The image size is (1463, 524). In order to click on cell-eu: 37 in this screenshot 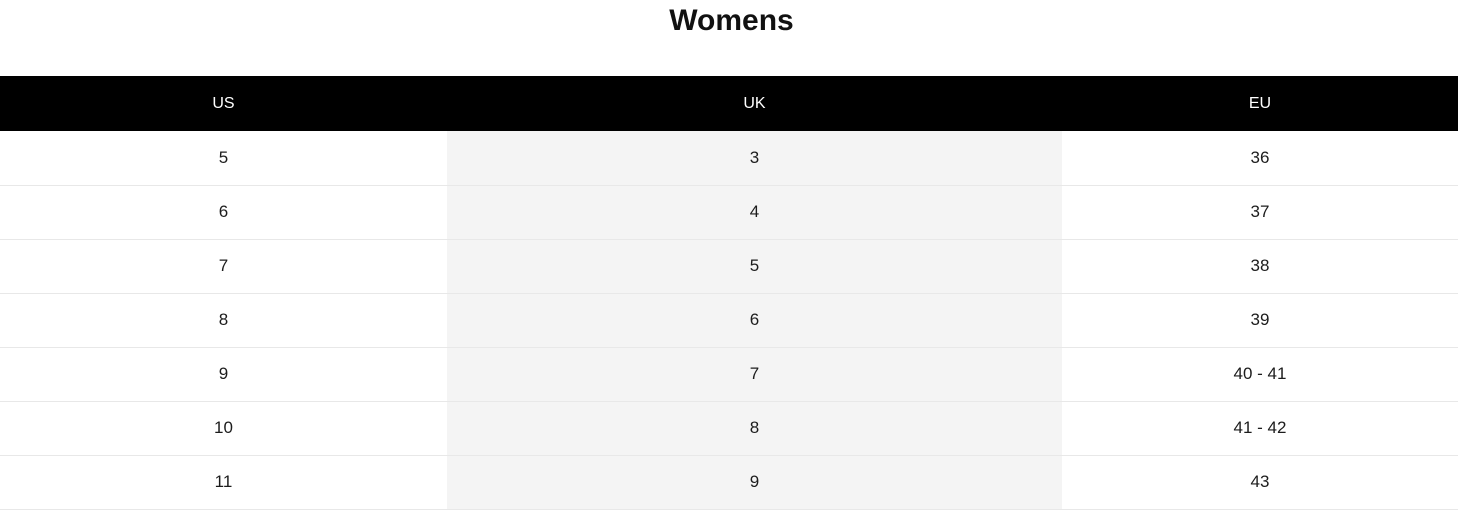, I will do `click(1260, 212)`.